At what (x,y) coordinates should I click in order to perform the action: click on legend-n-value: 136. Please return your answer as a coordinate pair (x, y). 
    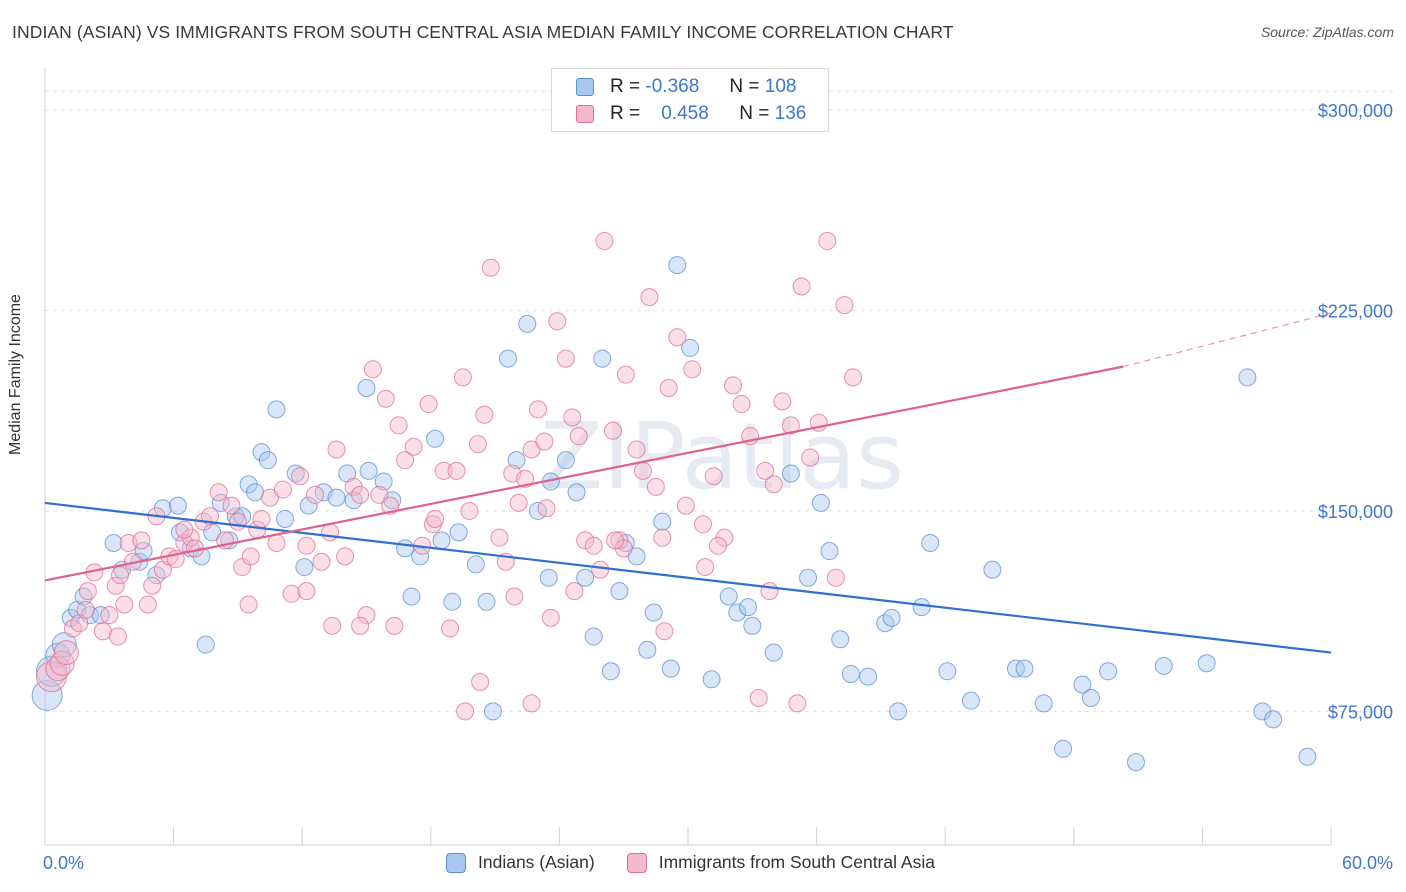
    Looking at the image, I should click on (790, 113).